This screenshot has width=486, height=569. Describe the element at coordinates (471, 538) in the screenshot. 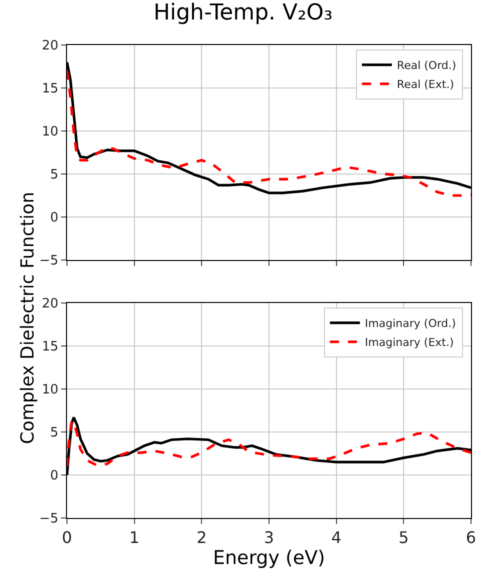

I see `x-tick-label: 6` at that location.